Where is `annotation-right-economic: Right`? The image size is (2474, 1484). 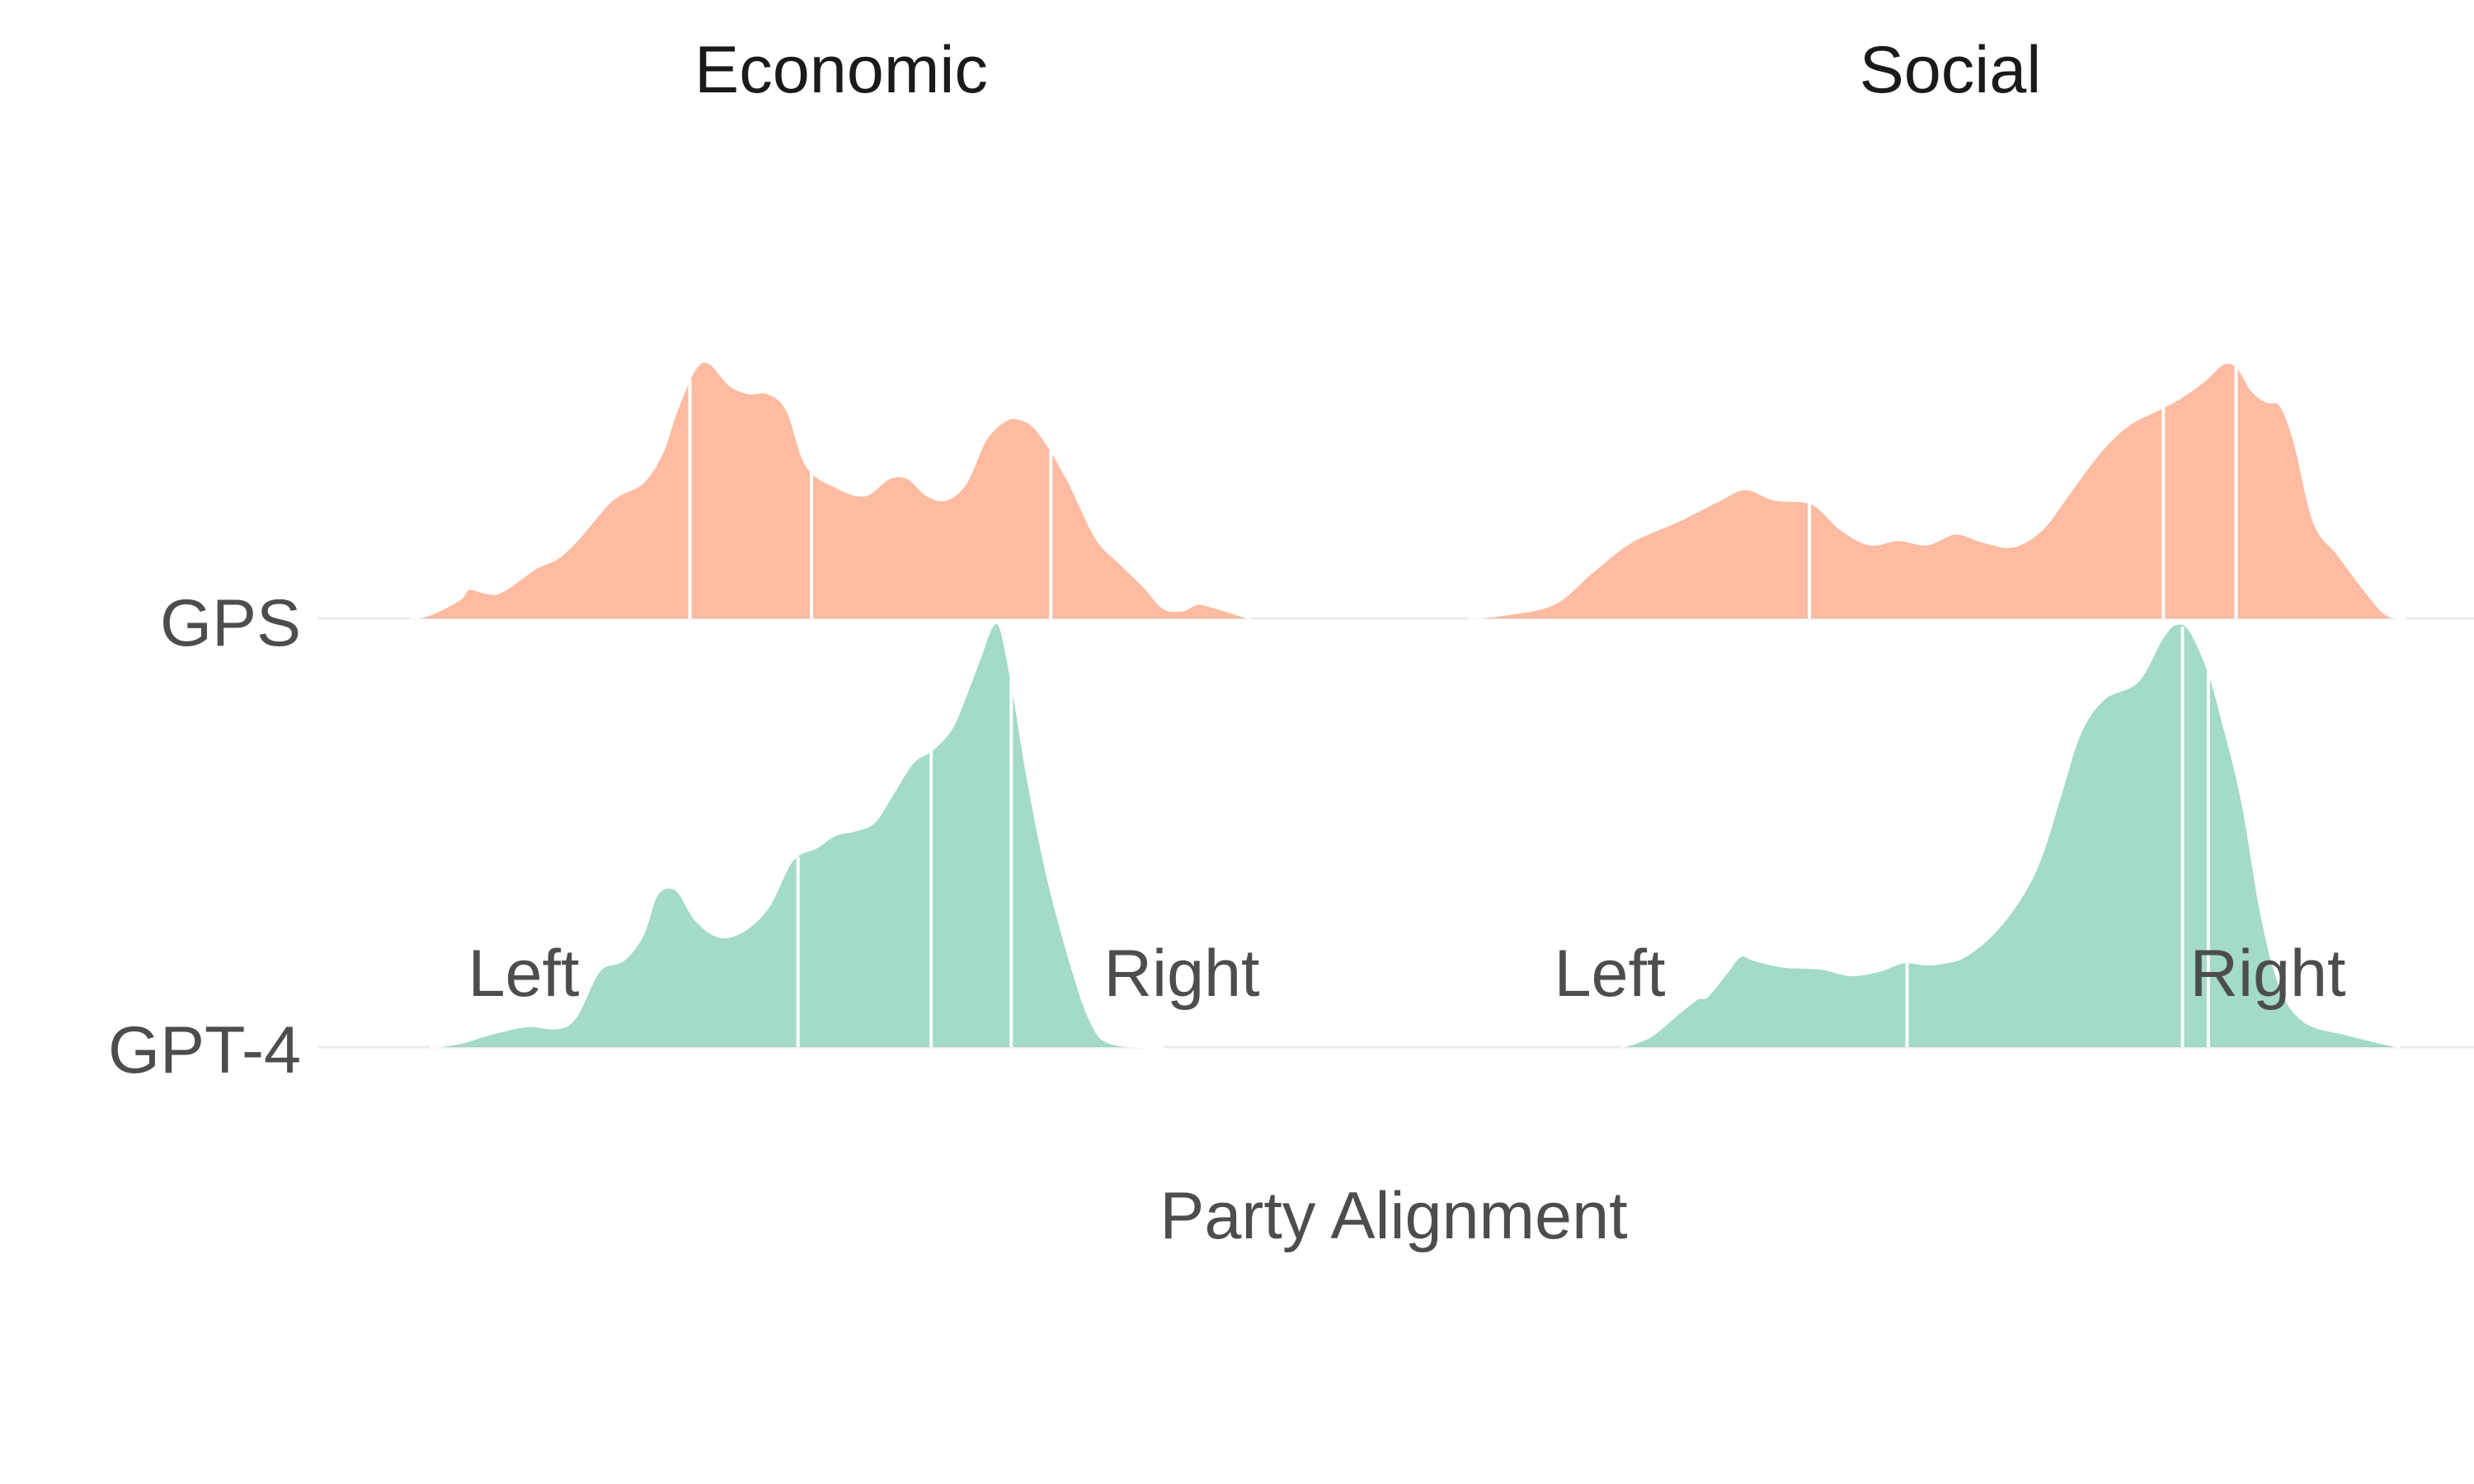 annotation-right-economic: Right is located at coordinates (1181, 974).